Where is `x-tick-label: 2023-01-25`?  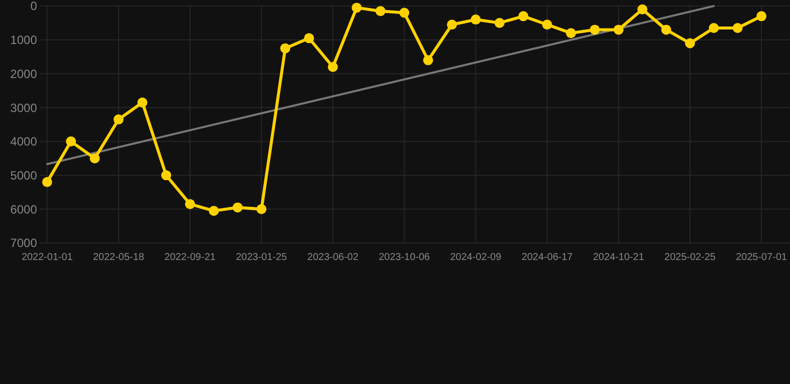
x-tick-label: 2023-01-25 is located at coordinates (262, 257).